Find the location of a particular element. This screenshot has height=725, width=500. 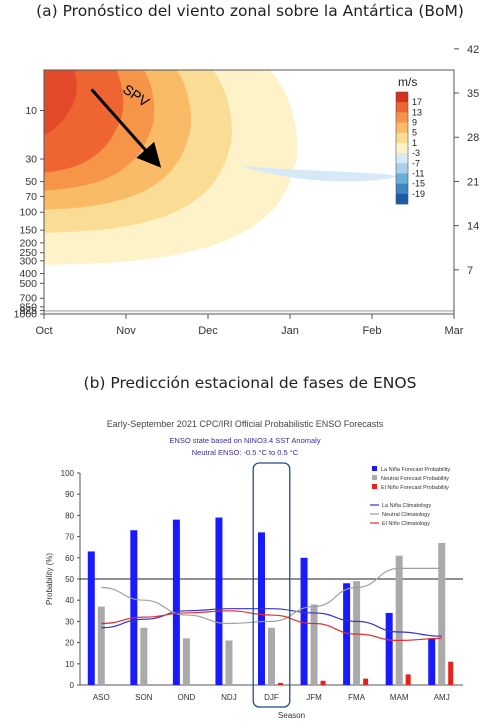

x-tick-label: Dec is located at coordinates (208, 331).